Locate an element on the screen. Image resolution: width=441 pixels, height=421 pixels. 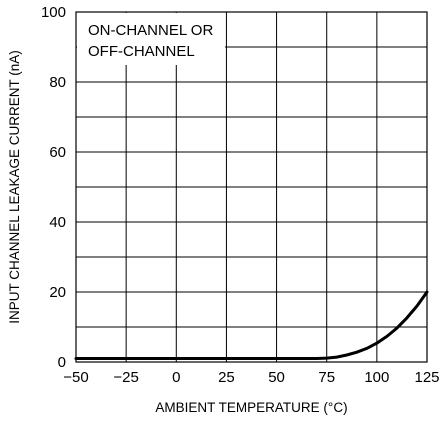
leakage-current-curve is located at coordinates (251, 325).